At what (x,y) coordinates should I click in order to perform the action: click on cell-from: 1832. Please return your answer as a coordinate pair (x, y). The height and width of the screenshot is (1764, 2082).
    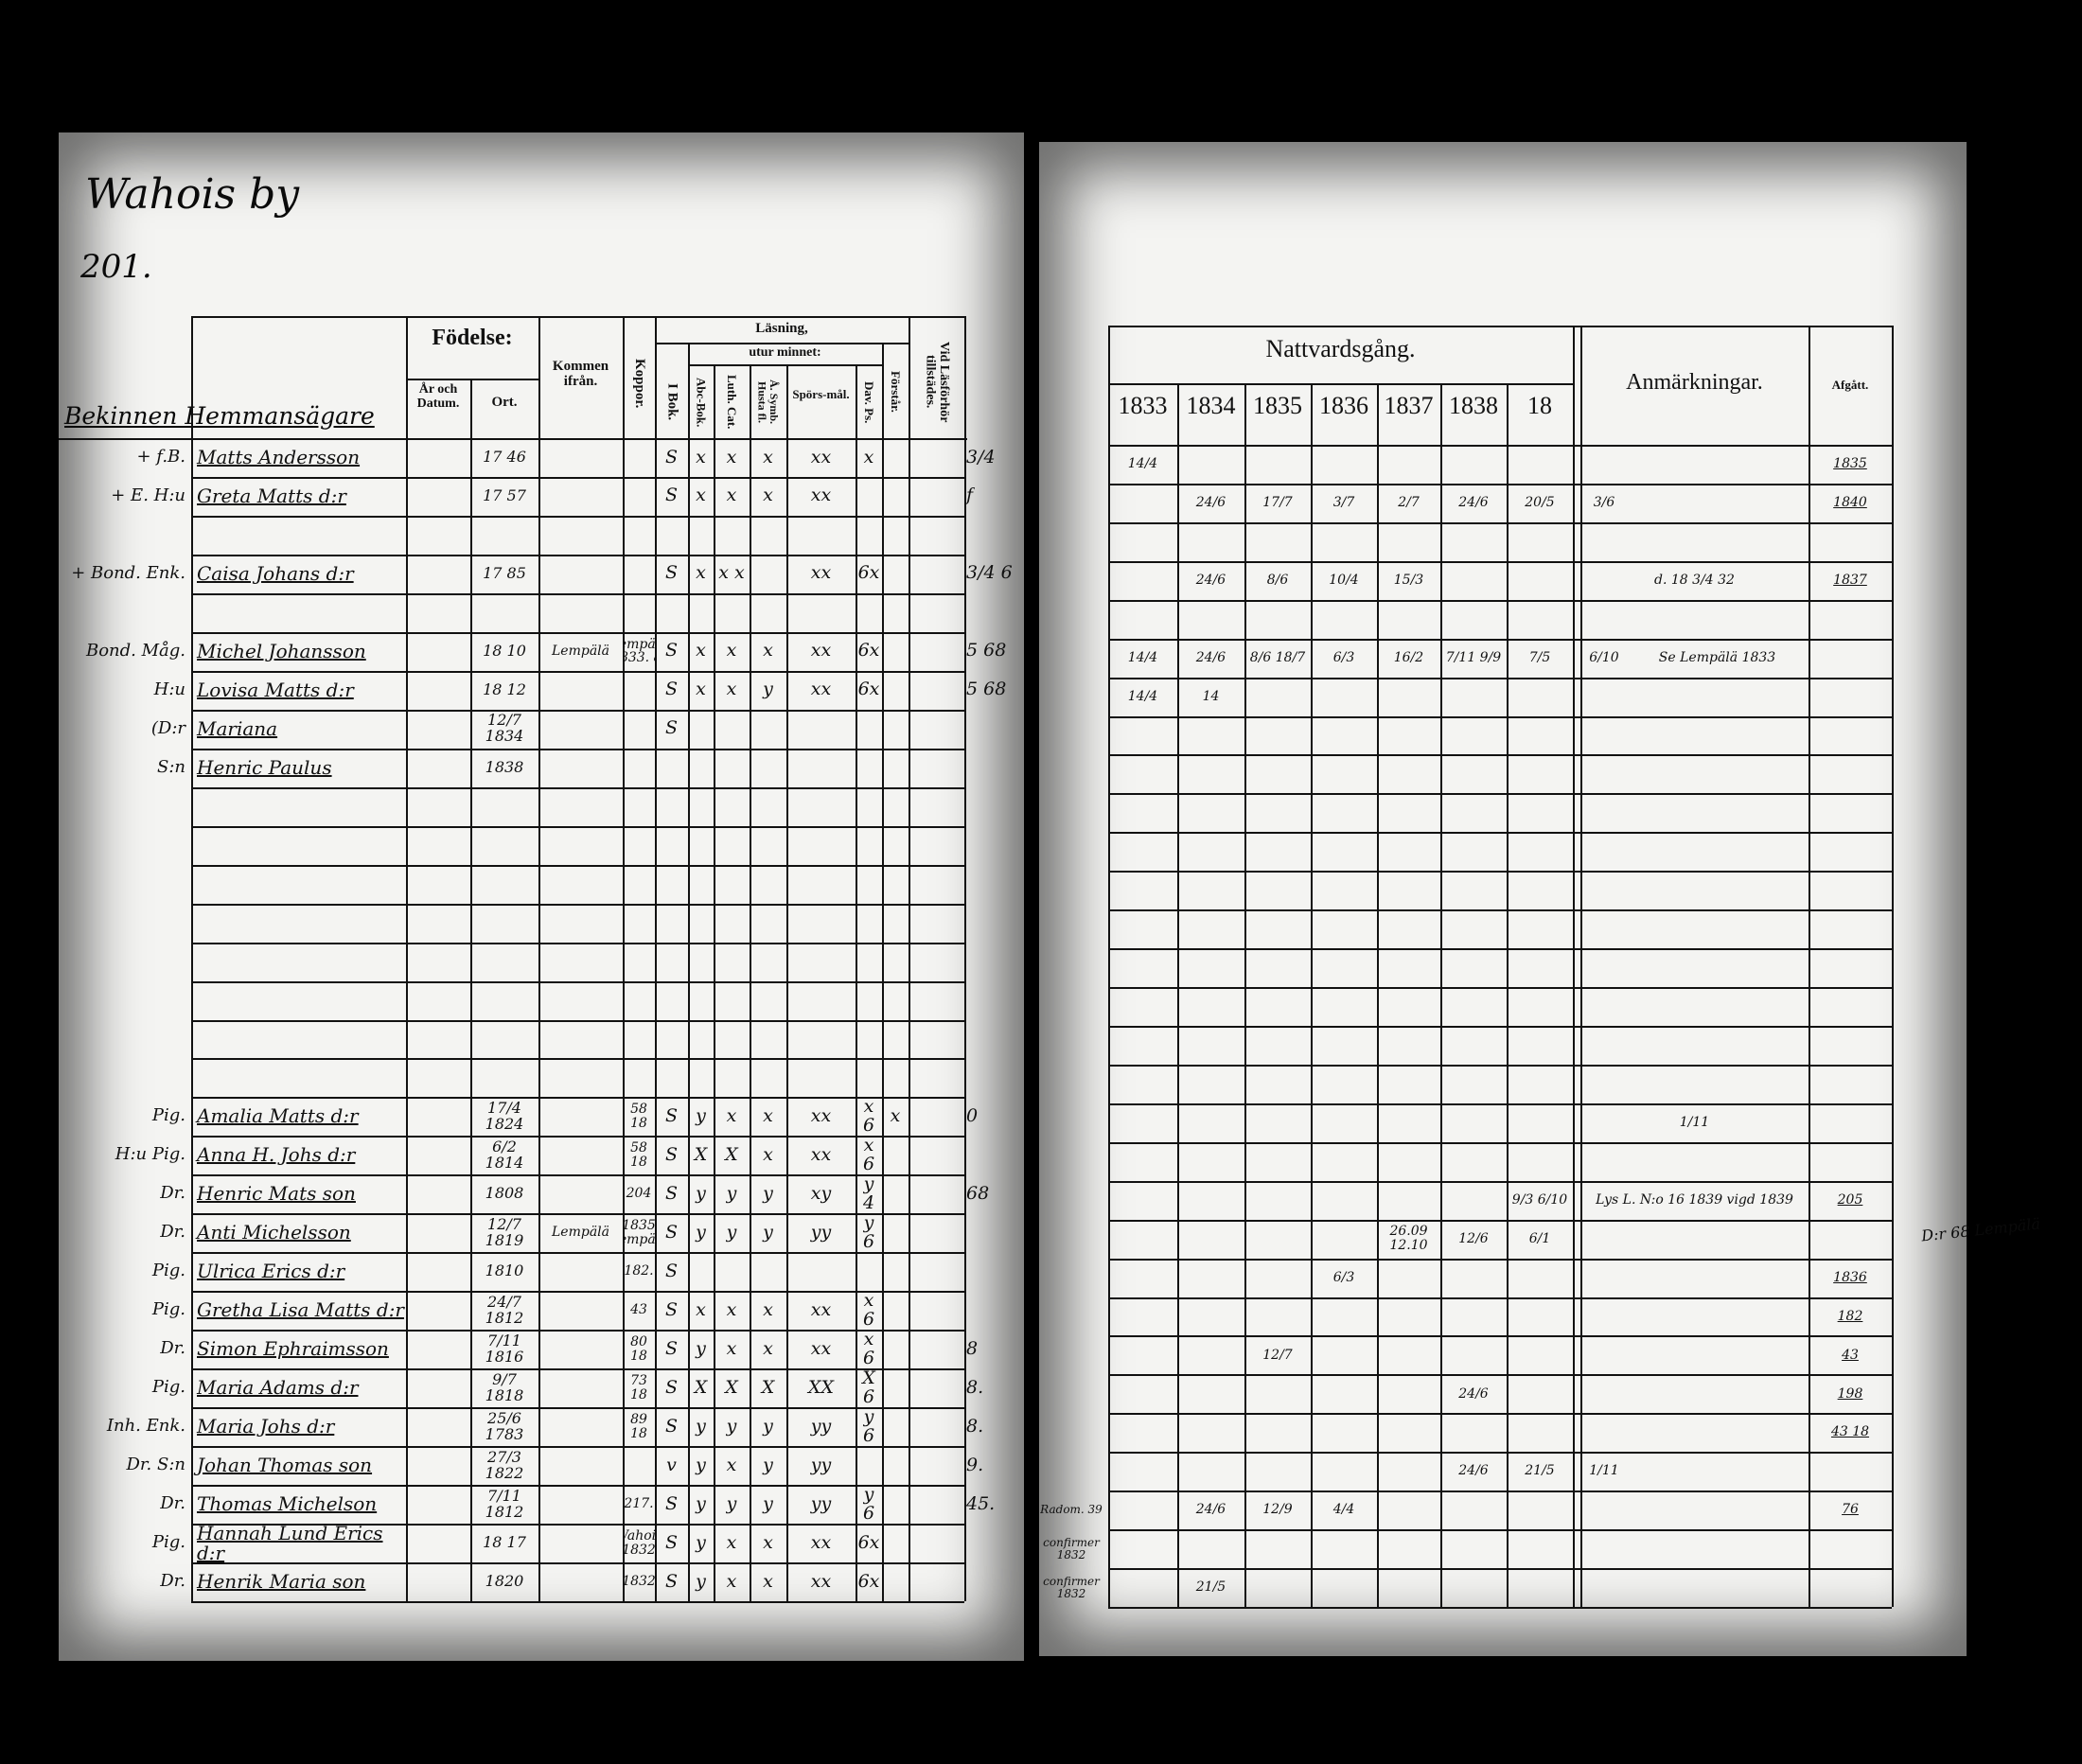
    Looking at the image, I should click on (639, 1582).